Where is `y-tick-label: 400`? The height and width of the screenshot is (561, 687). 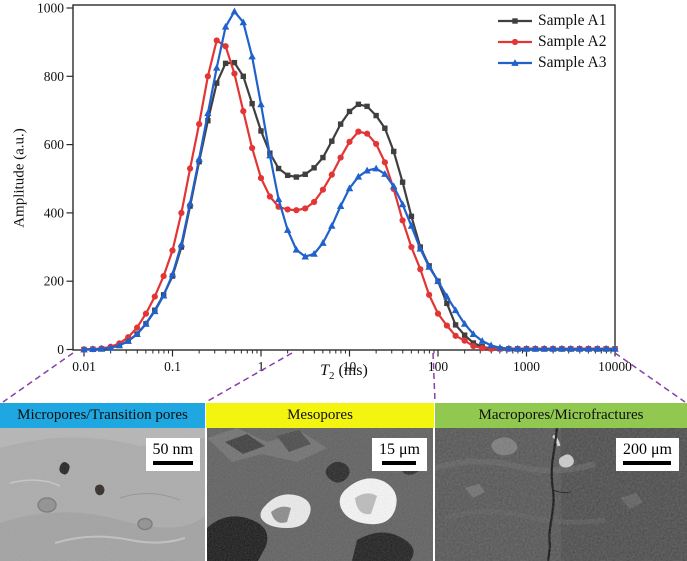 y-tick-label: 400 is located at coordinates (54, 212).